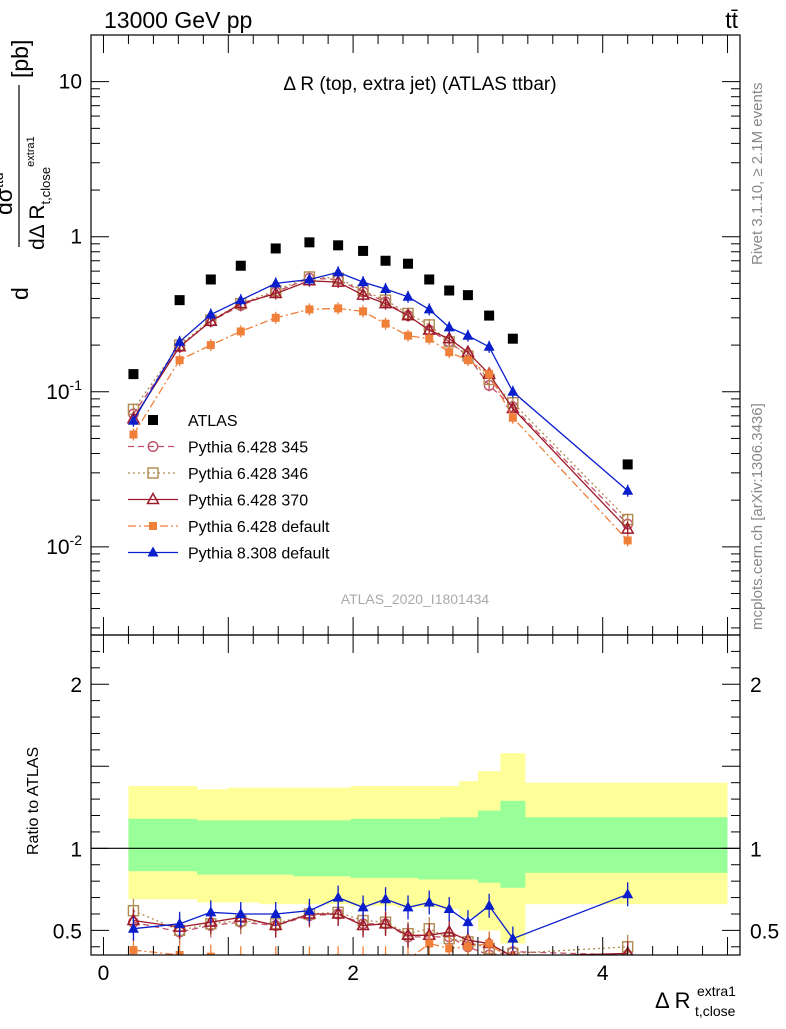  Describe the element at coordinates (8, 193) in the screenshot. I see `svg-text: dσttd` at that location.